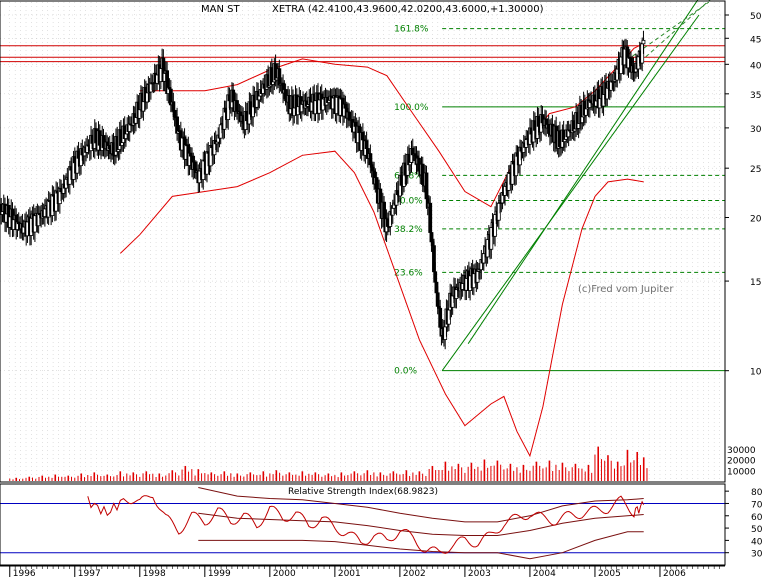  Describe the element at coordinates (414, 573) in the screenshot. I see `x-tick-label: 2002` at that location.